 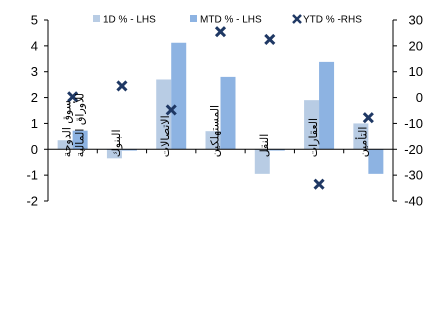 What do you see at coordinates (34, 45) in the screenshot?
I see `left-tick-label-1: 4` at bounding box center [34, 45].